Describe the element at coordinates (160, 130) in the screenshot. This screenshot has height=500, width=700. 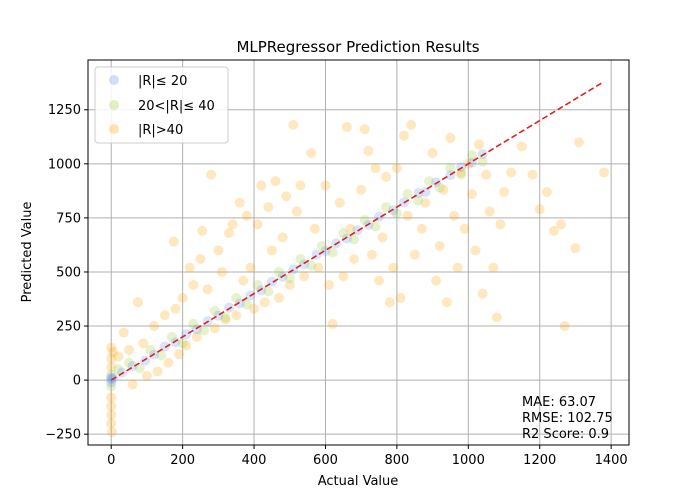
I see `legend-label-r40: |R|>40` at that location.